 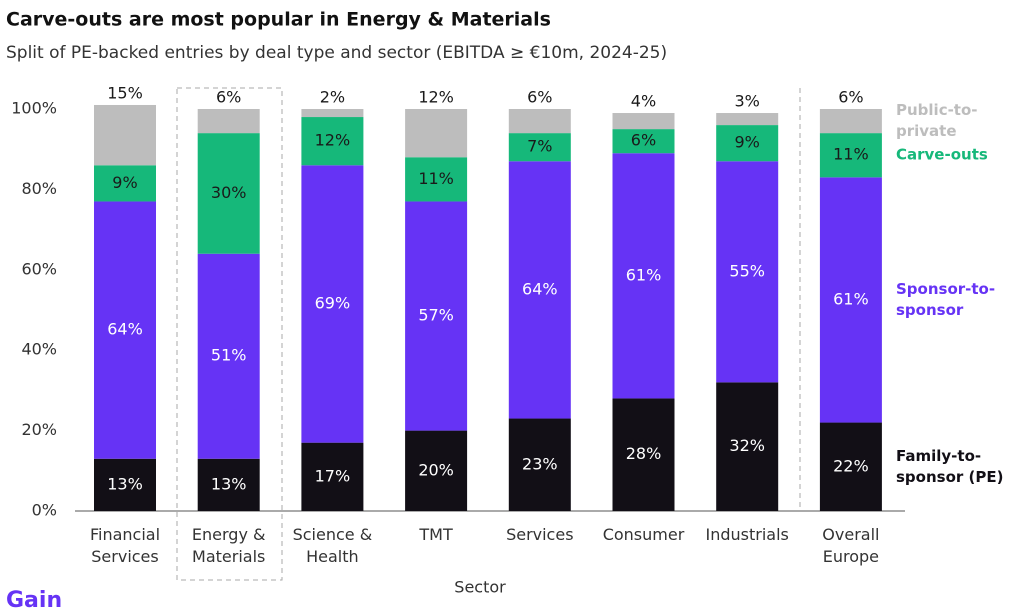 What do you see at coordinates (39, 188) in the screenshot?
I see `y-tick-label: 80%` at bounding box center [39, 188].